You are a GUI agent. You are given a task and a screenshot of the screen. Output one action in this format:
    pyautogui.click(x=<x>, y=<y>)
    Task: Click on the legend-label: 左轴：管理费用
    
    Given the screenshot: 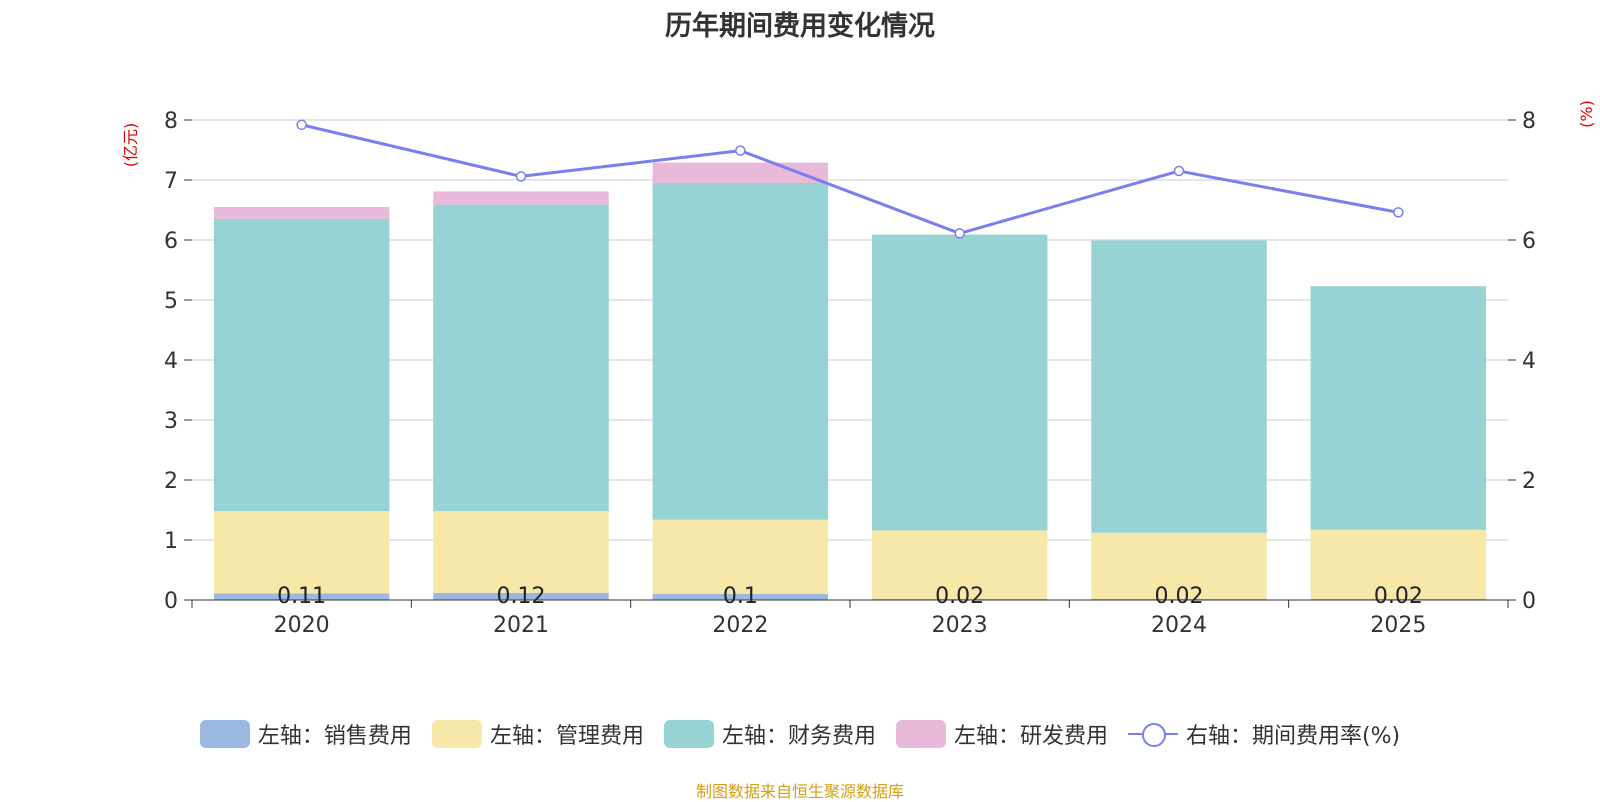 What is the action you would take?
    pyautogui.click(x=566, y=736)
    